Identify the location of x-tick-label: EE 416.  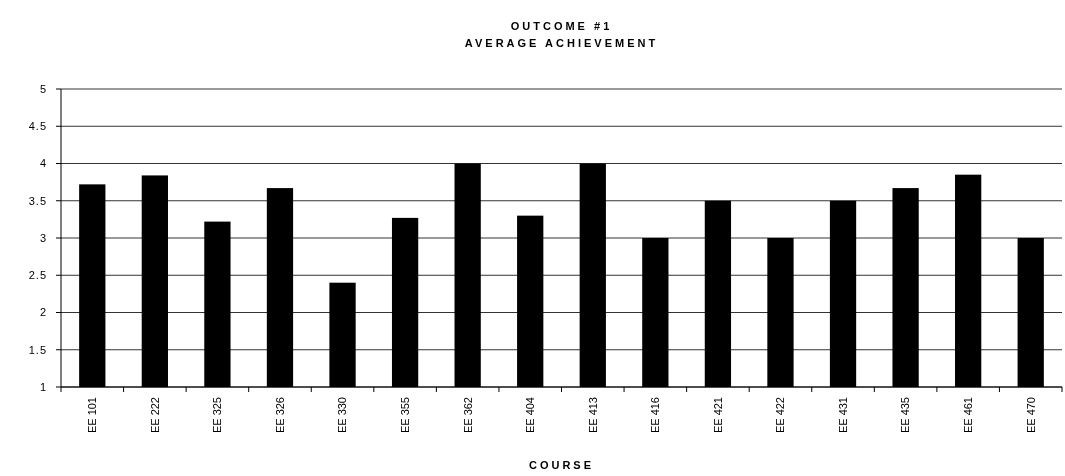
(655, 415).